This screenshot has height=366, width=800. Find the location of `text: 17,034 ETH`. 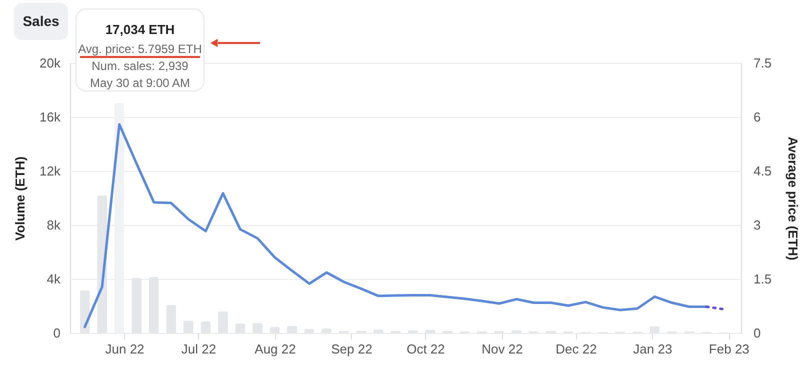

text: 17,034 ETH is located at coordinates (140, 29).